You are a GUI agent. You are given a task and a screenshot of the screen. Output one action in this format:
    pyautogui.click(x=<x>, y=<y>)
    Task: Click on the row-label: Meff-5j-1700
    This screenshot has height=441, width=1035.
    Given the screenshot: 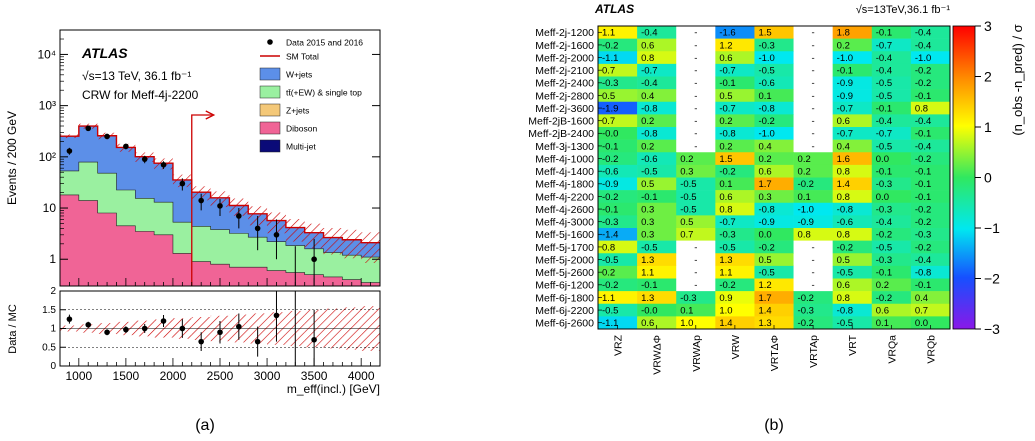 What is the action you would take?
    pyautogui.click(x=564, y=248)
    